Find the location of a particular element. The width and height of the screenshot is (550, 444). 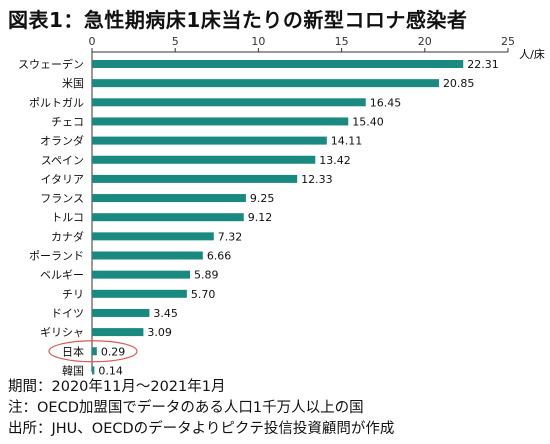

category-label: スウェーデン is located at coordinates (51, 64).